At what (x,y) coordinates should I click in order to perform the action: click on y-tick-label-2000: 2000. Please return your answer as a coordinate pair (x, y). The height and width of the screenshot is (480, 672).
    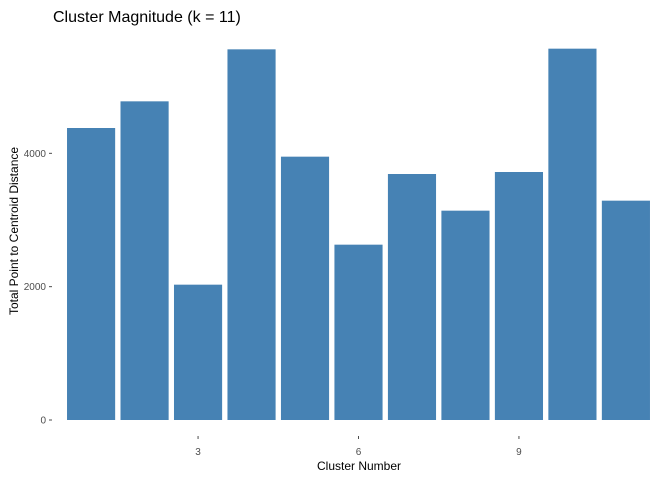
    Looking at the image, I should click on (35, 287).